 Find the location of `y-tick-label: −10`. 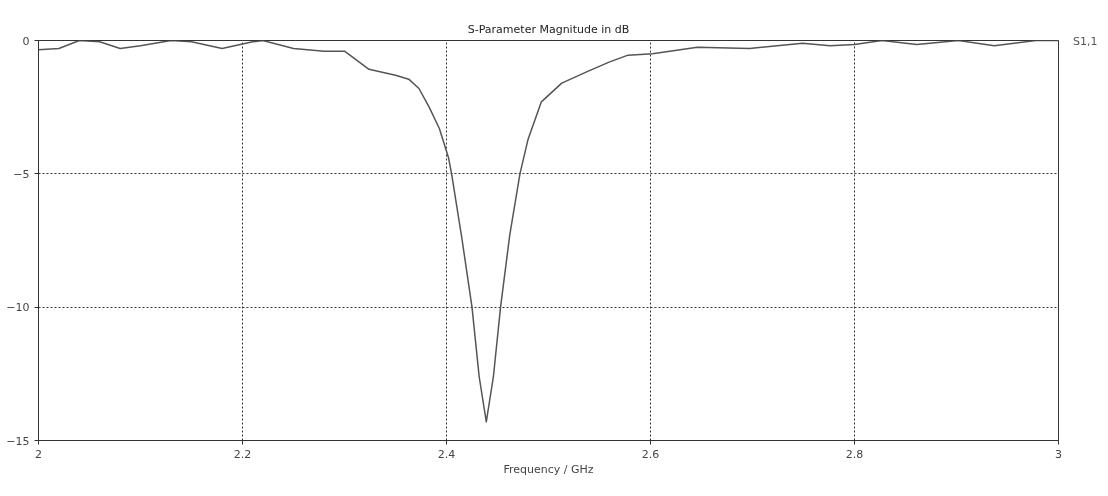

y-tick-label: −10 is located at coordinates (18, 308).